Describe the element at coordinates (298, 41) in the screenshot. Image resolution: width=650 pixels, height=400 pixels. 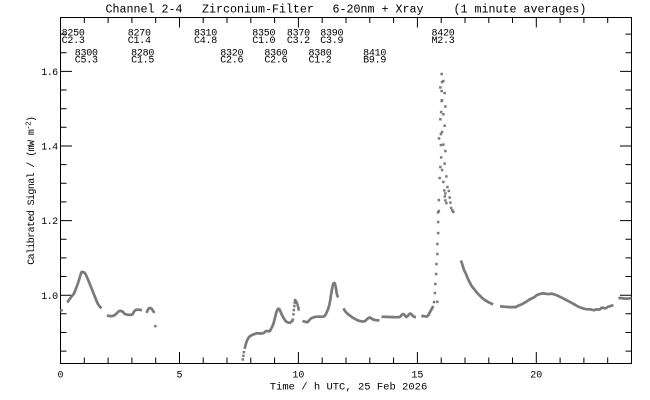
I see `svg-text: C3.2` at that location.